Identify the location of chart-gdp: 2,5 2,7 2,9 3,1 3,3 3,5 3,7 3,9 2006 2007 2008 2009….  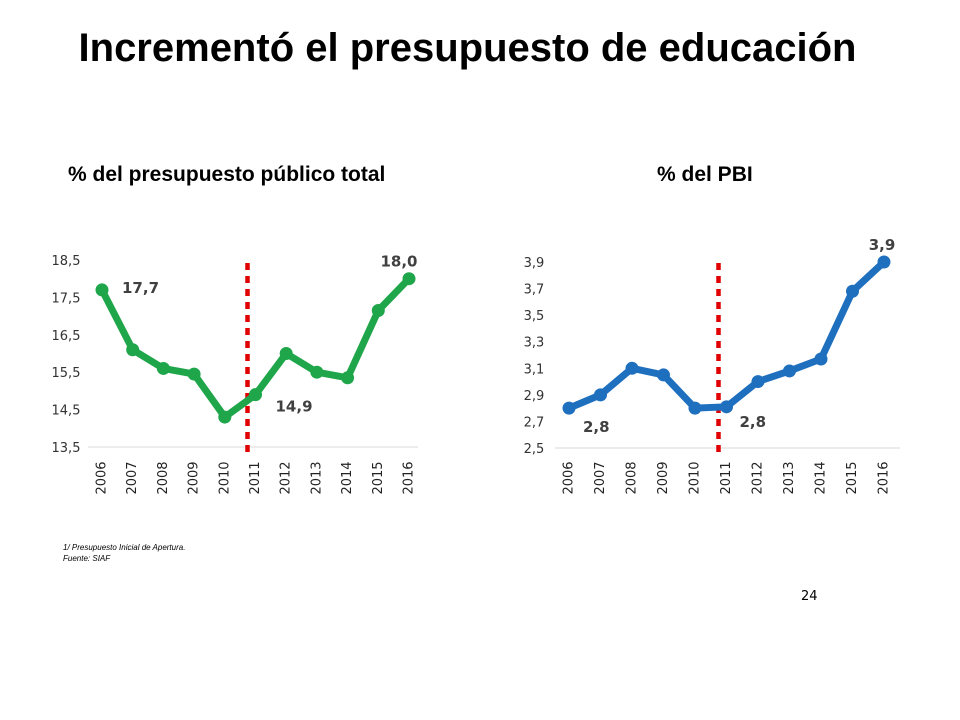
(712, 365).